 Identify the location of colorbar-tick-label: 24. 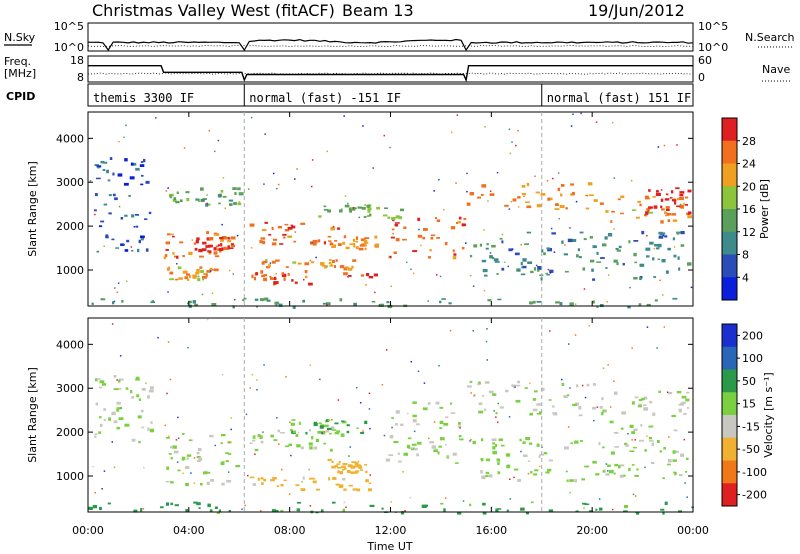
(749, 164).